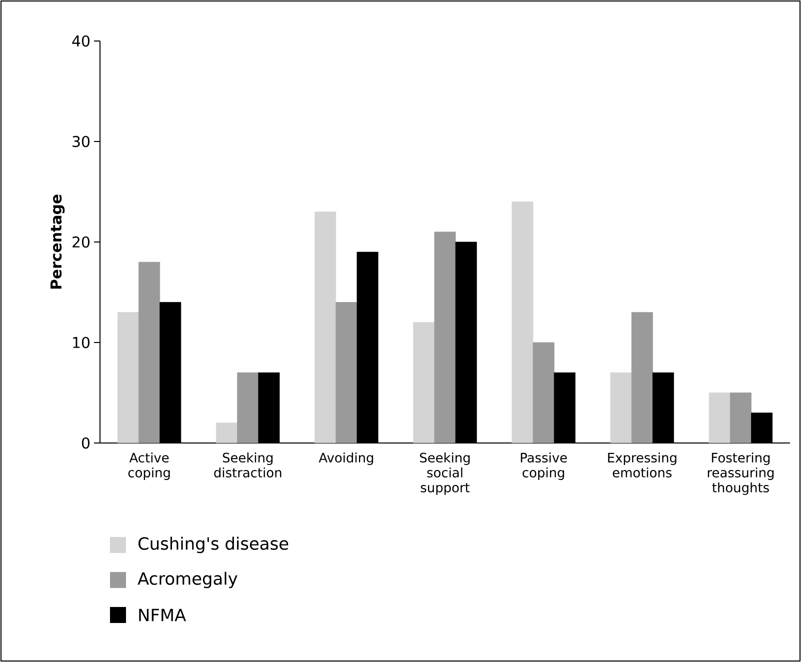 This screenshot has height=662, width=801. What do you see at coordinates (543, 466) in the screenshot?
I see `x-tick-label: Passive coping` at bounding box center [543, 466].